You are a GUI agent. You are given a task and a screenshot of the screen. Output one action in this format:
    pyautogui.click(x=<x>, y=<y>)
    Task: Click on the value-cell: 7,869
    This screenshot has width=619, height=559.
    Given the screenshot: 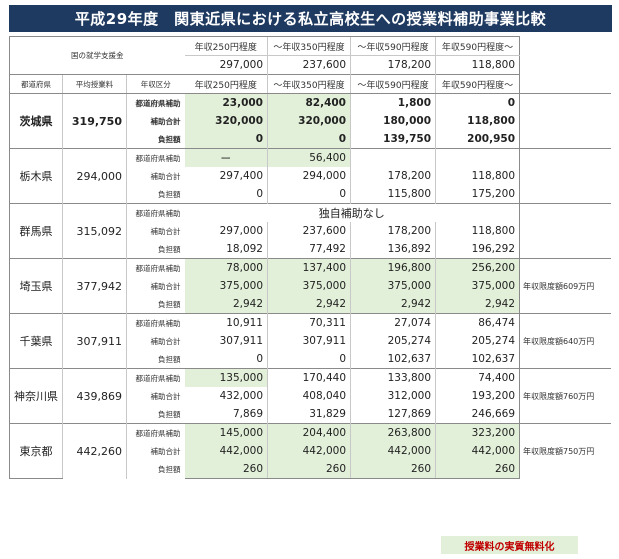 What is the action you would take?
    pyautogui.click(x=247, y=414)
    